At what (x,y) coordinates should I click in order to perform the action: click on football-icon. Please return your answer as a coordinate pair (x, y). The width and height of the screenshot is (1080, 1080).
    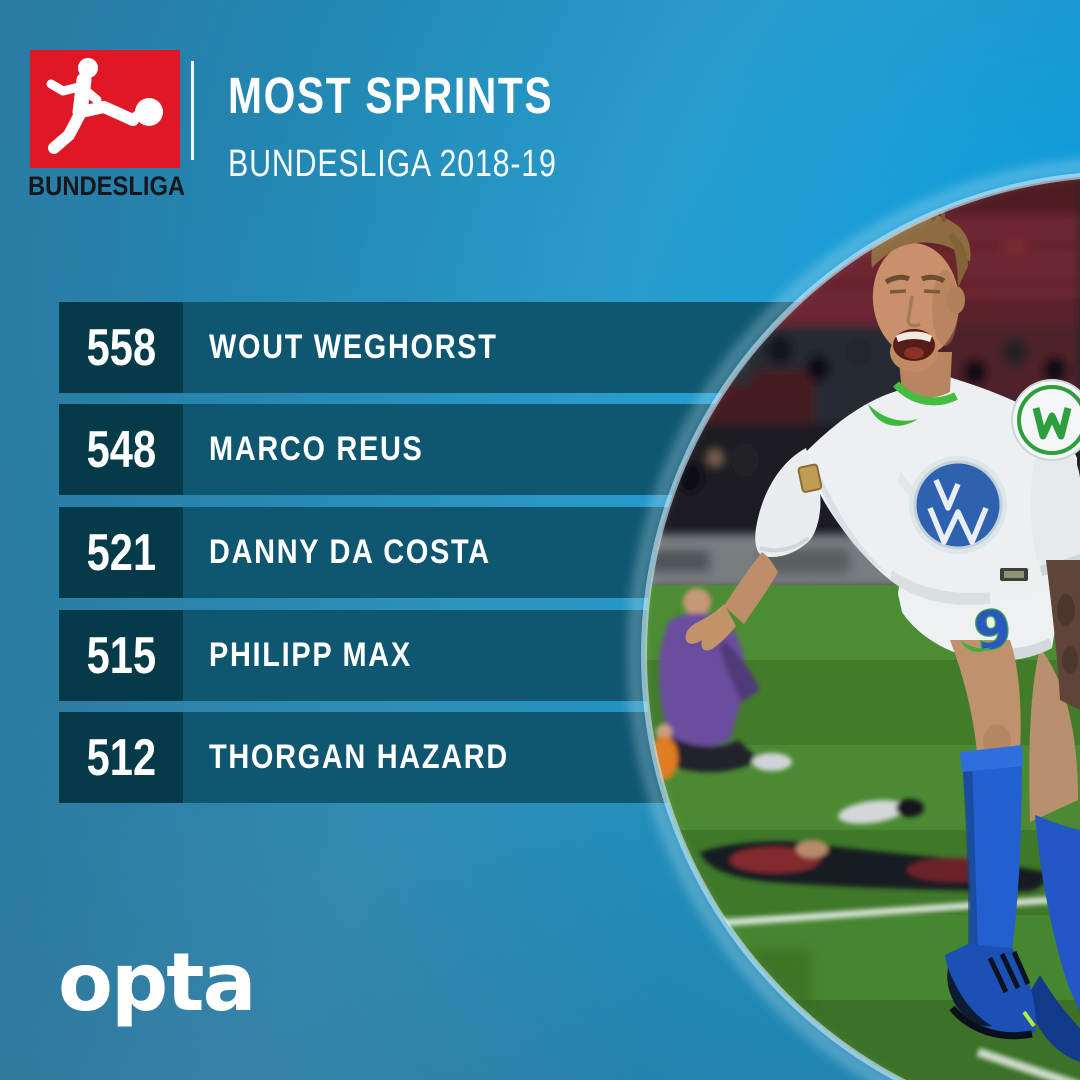
    Looking at the image, I should click on (149, 112).